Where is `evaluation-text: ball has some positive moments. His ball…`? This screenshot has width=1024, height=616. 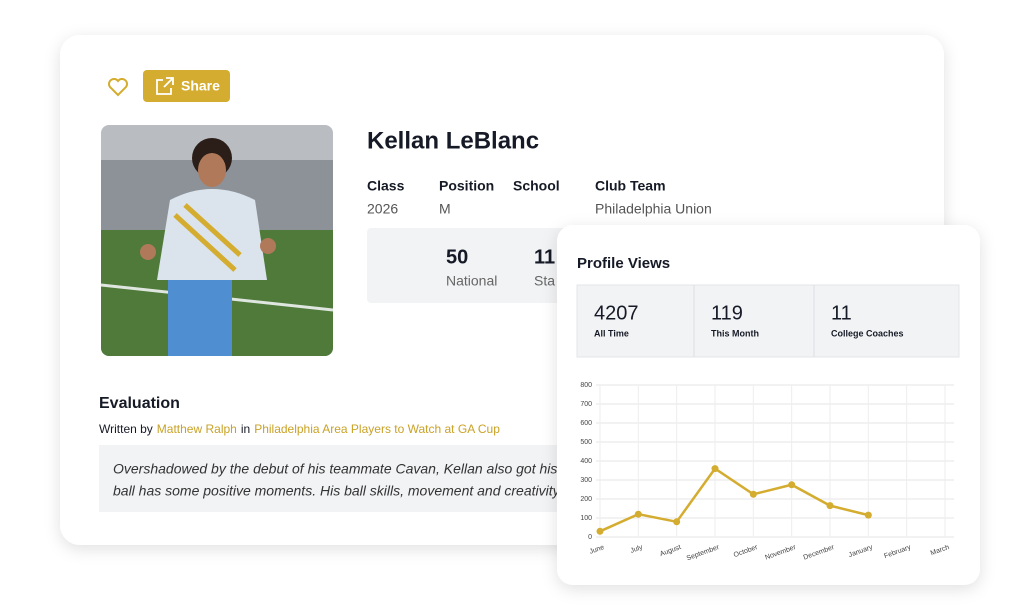
evaluation-text: ball has some positive moments. His ball… is located at coordinates (337, 491).